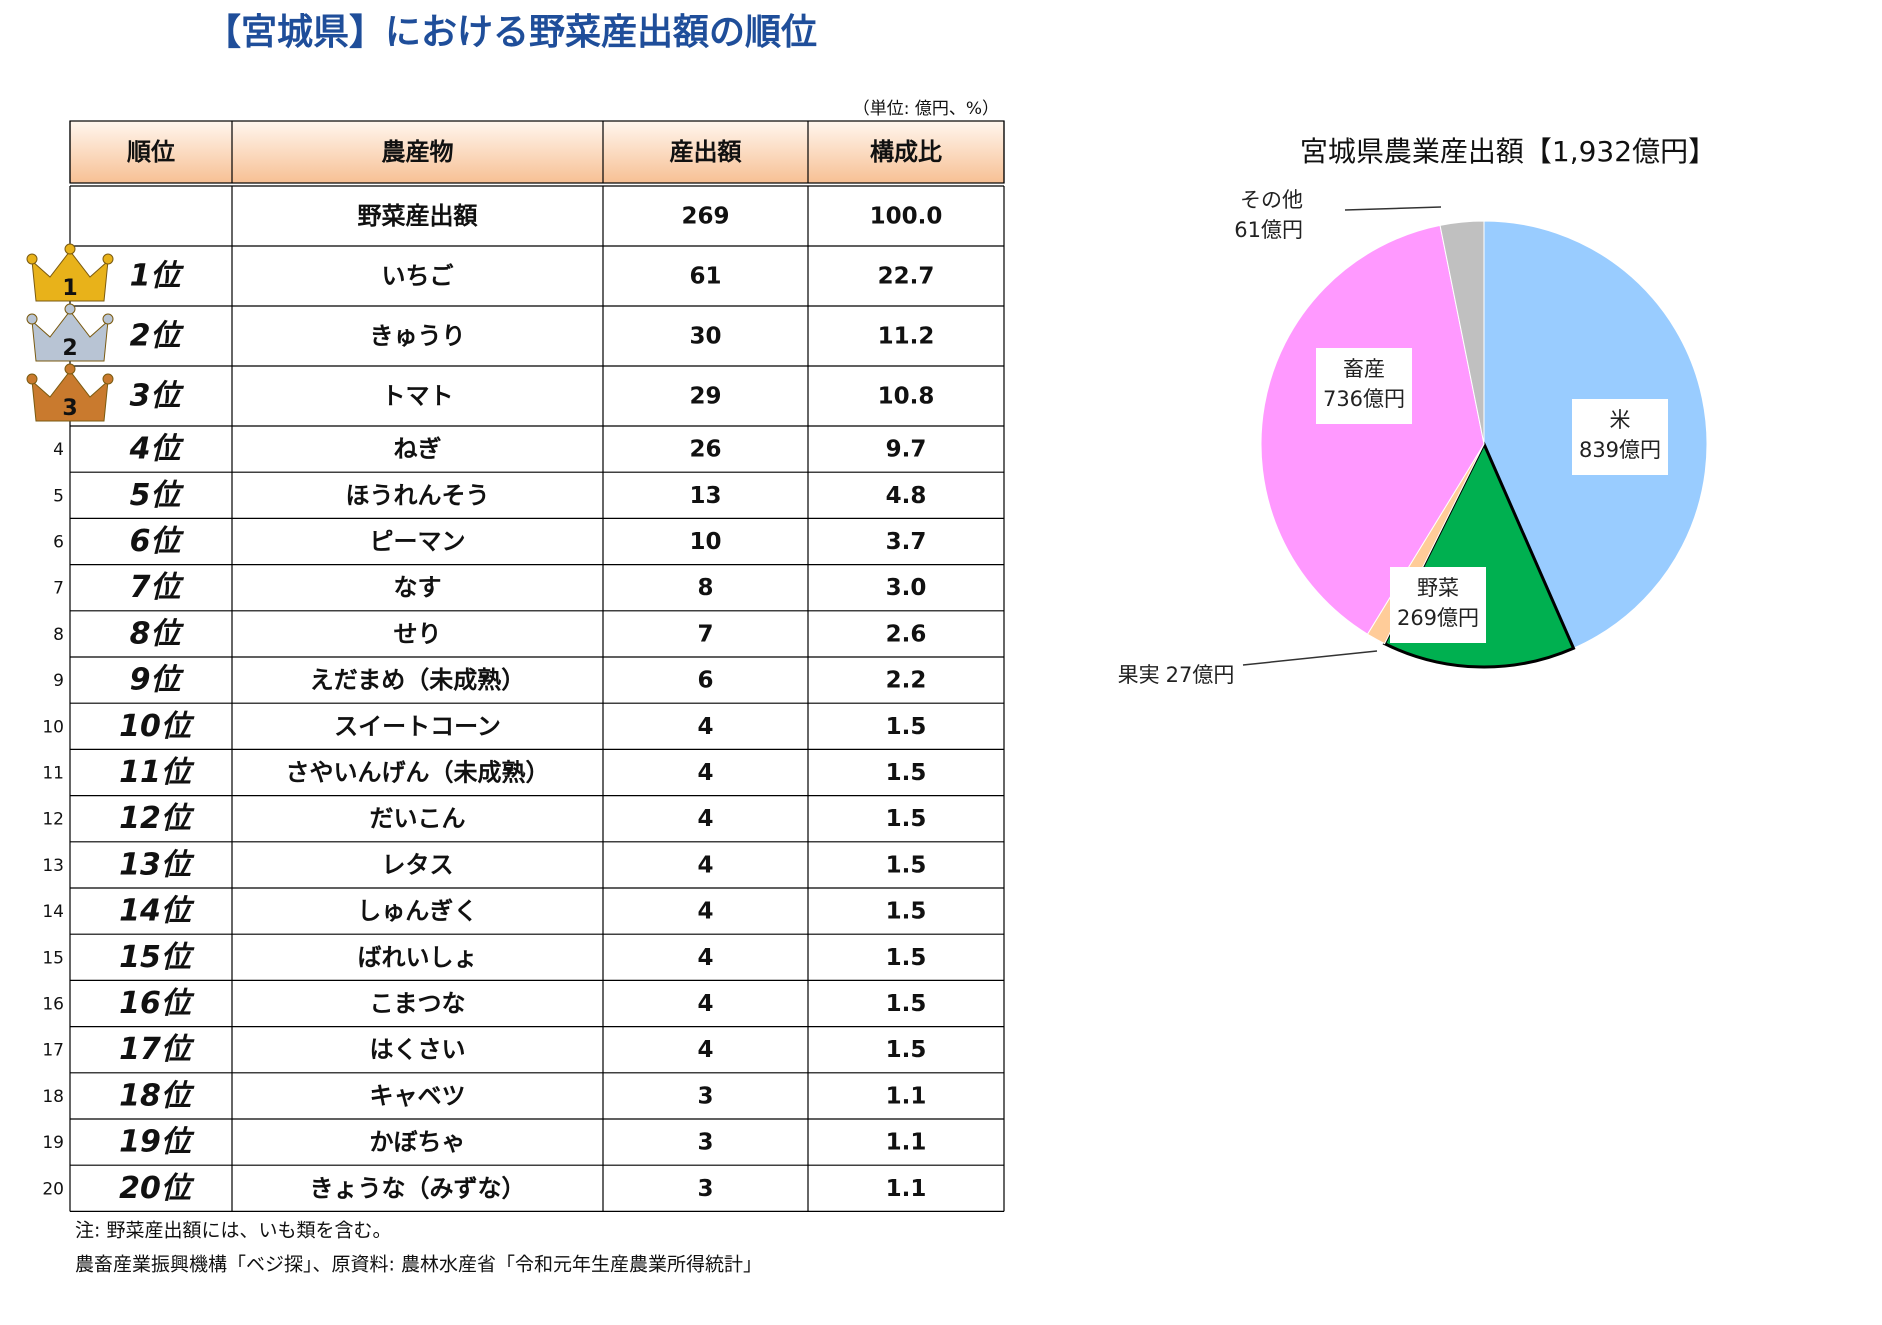 This screenshot has width=1882, height=1325. I want to click on amount: 30, so click(705, 337).